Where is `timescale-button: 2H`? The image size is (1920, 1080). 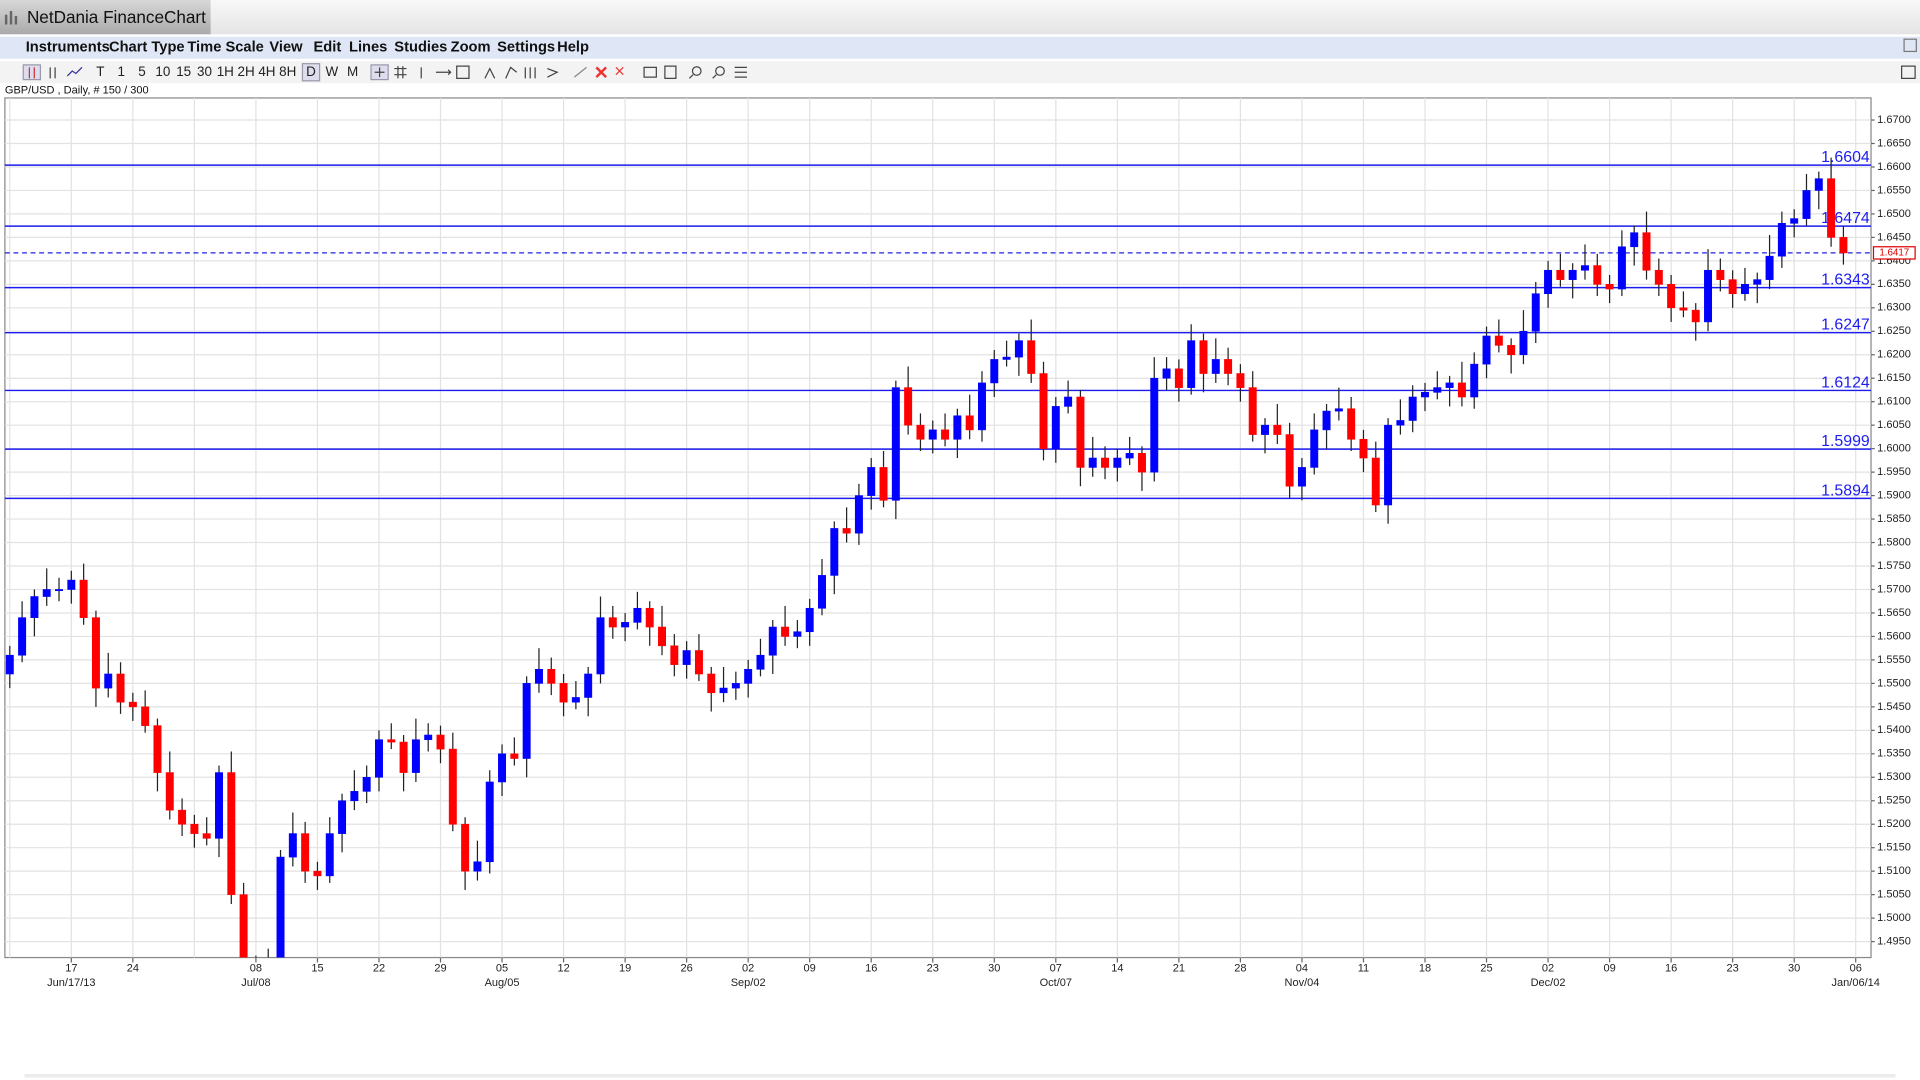 timescale-button: 2H is located at coordinates (246, 71).